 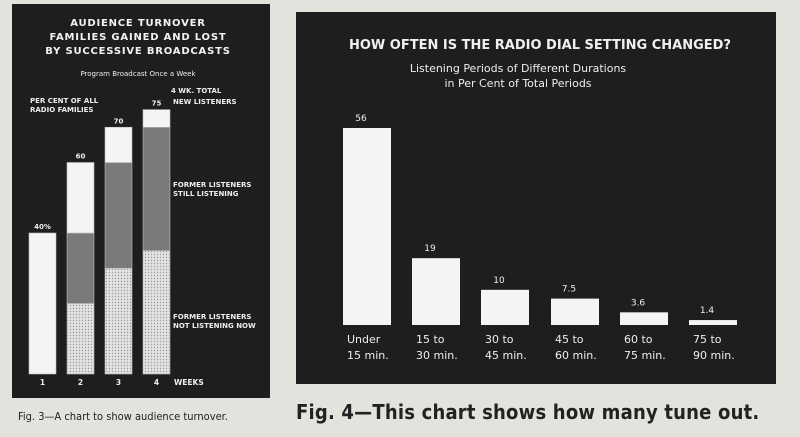 What do you see at coordinates (99, 237) in the screenshot?
I see `bars: 40% 60 70 75` at bounding box center [99, 237].